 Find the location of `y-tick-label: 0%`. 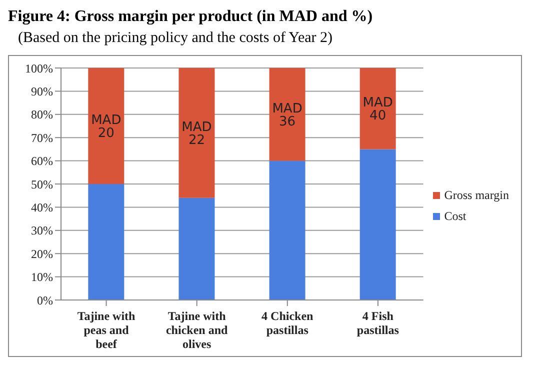

y-tick-label: 0% is located at coordinates (45, 300).